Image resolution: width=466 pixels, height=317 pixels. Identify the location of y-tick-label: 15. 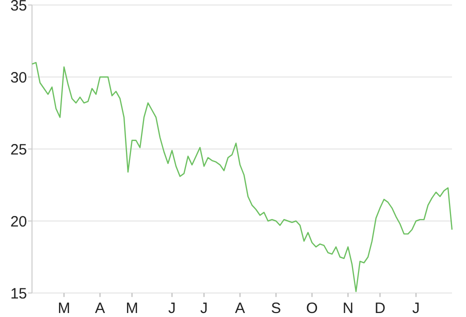
(18, 293).